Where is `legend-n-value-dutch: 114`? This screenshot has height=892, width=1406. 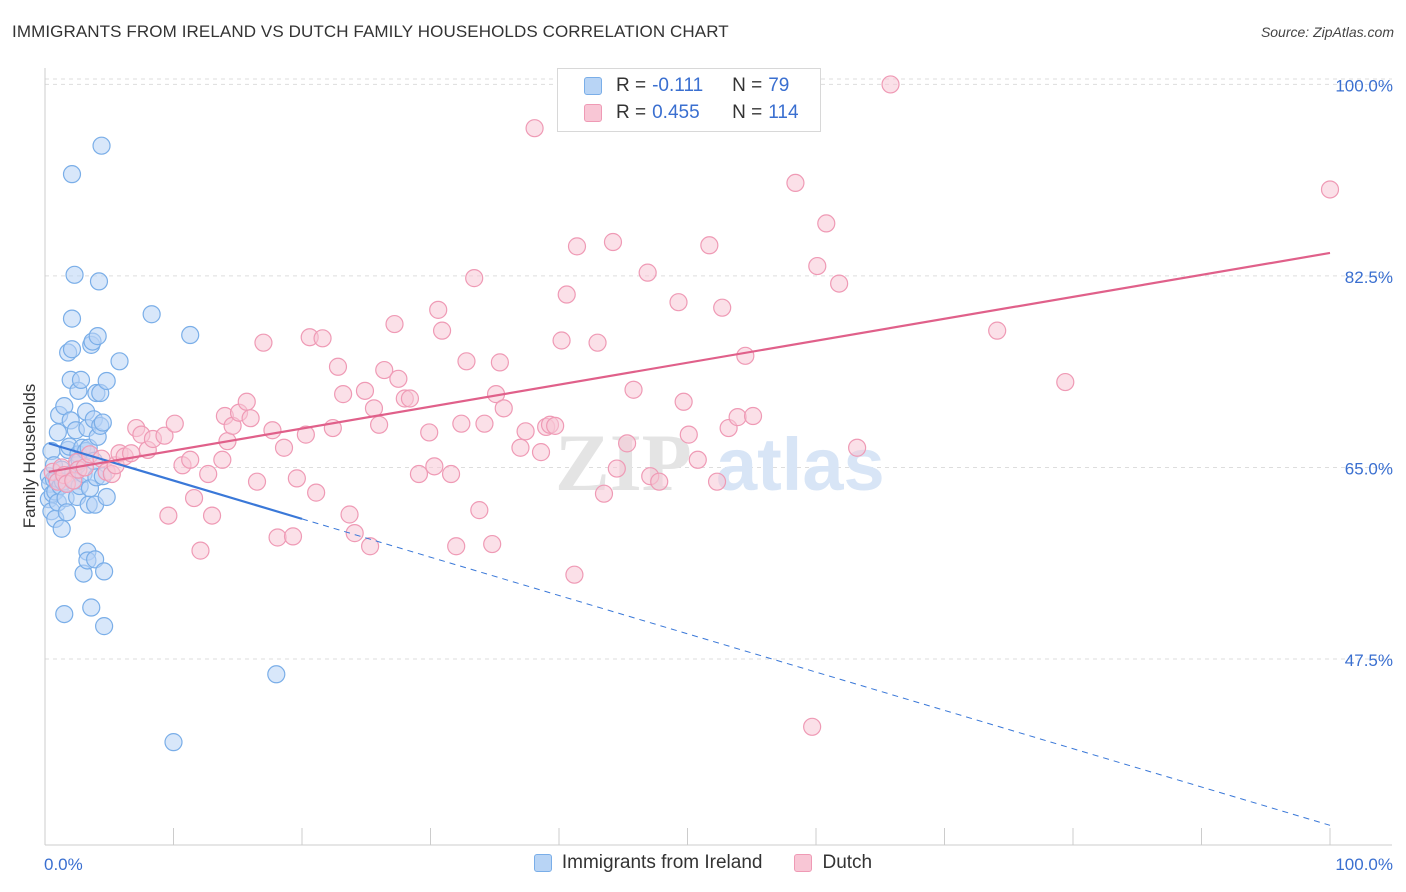 legend-n-value-dutch: 114 is located at coordinates (783, 112).